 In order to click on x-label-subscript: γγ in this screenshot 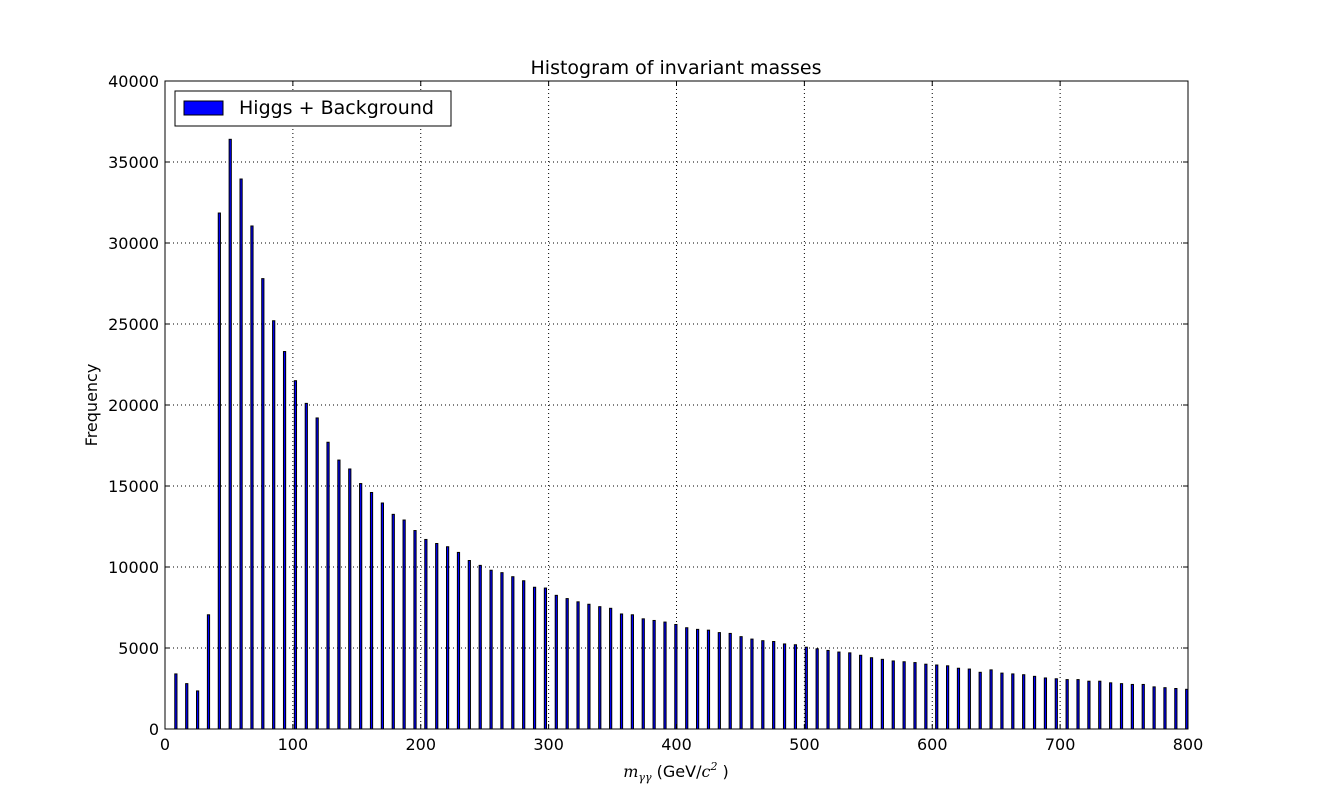, I will do `click(645, 777)`.